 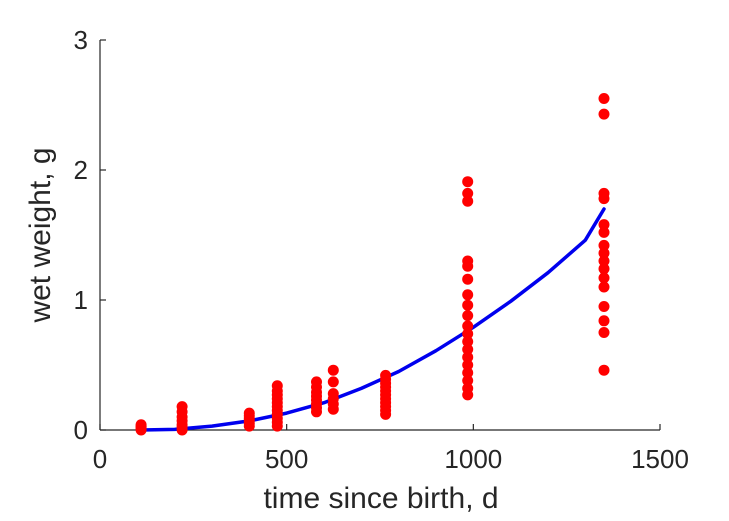 What do you see at coordinates (660, 459) in the screenshot?
I see `x-tick-label: 1500` at bounding box center [660, 459].